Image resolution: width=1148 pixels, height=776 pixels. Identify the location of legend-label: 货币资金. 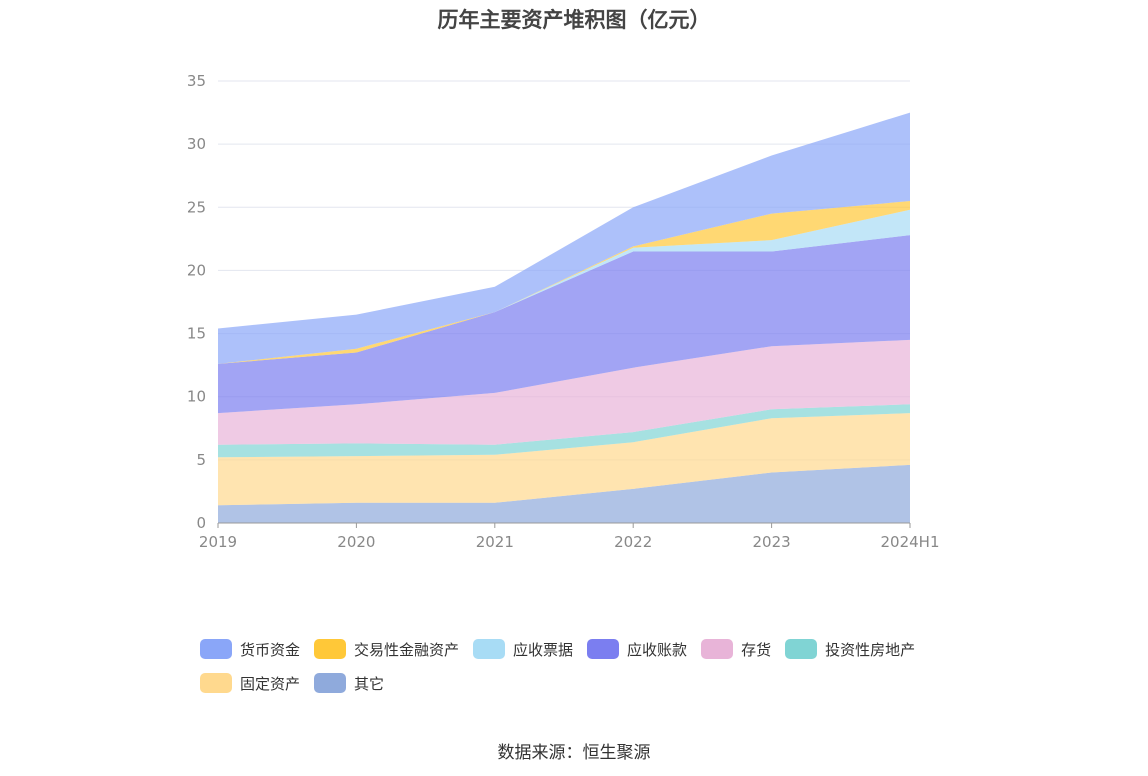
(270, 649).